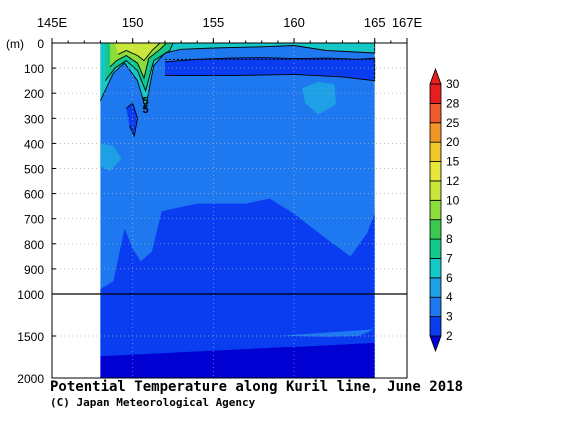  Describe the element at coordinates (407, 22) in the screenshot. I see `x-tick-label: 167E` at that location.